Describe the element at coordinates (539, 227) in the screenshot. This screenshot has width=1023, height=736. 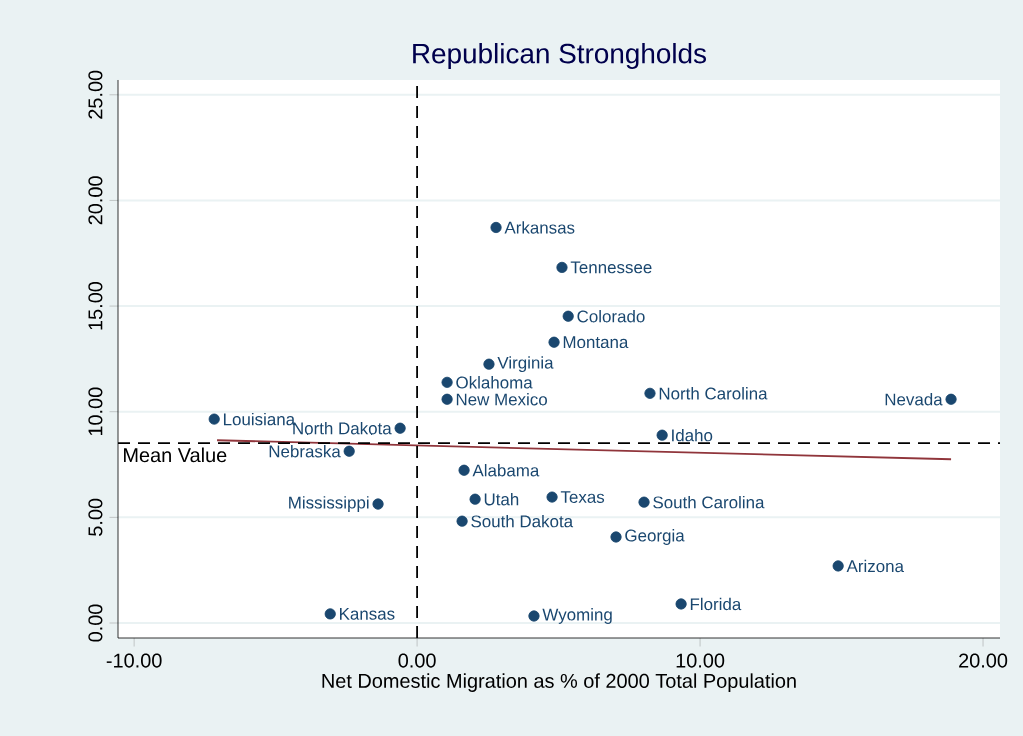
I see `annotation: Arkansas` at that location.